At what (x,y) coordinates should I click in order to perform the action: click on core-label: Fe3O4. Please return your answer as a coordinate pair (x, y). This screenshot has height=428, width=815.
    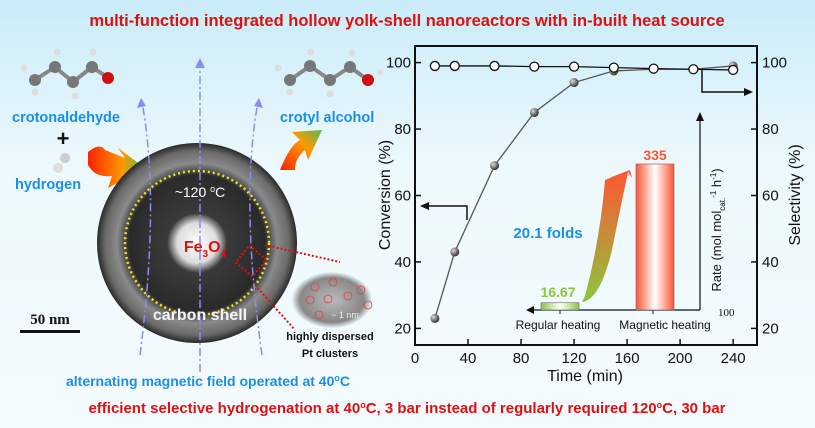
    Looking at the image, I should click on (205, 249).